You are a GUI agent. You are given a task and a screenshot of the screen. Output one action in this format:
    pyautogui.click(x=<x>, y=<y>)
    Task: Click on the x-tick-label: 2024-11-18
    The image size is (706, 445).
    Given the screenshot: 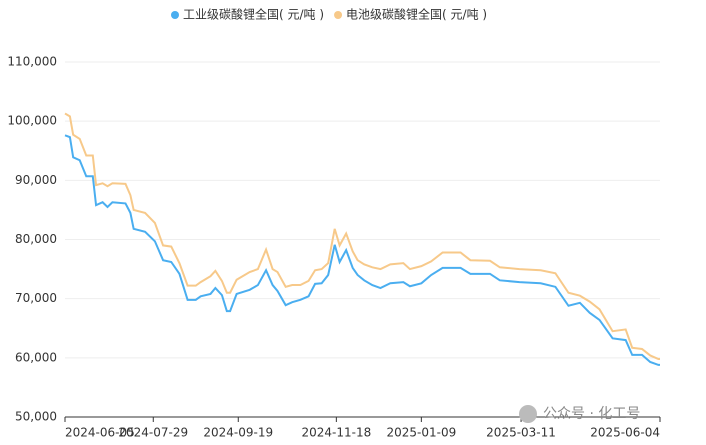 What is the action you would take?
    pyautogui.click(x=336, y=433)
    